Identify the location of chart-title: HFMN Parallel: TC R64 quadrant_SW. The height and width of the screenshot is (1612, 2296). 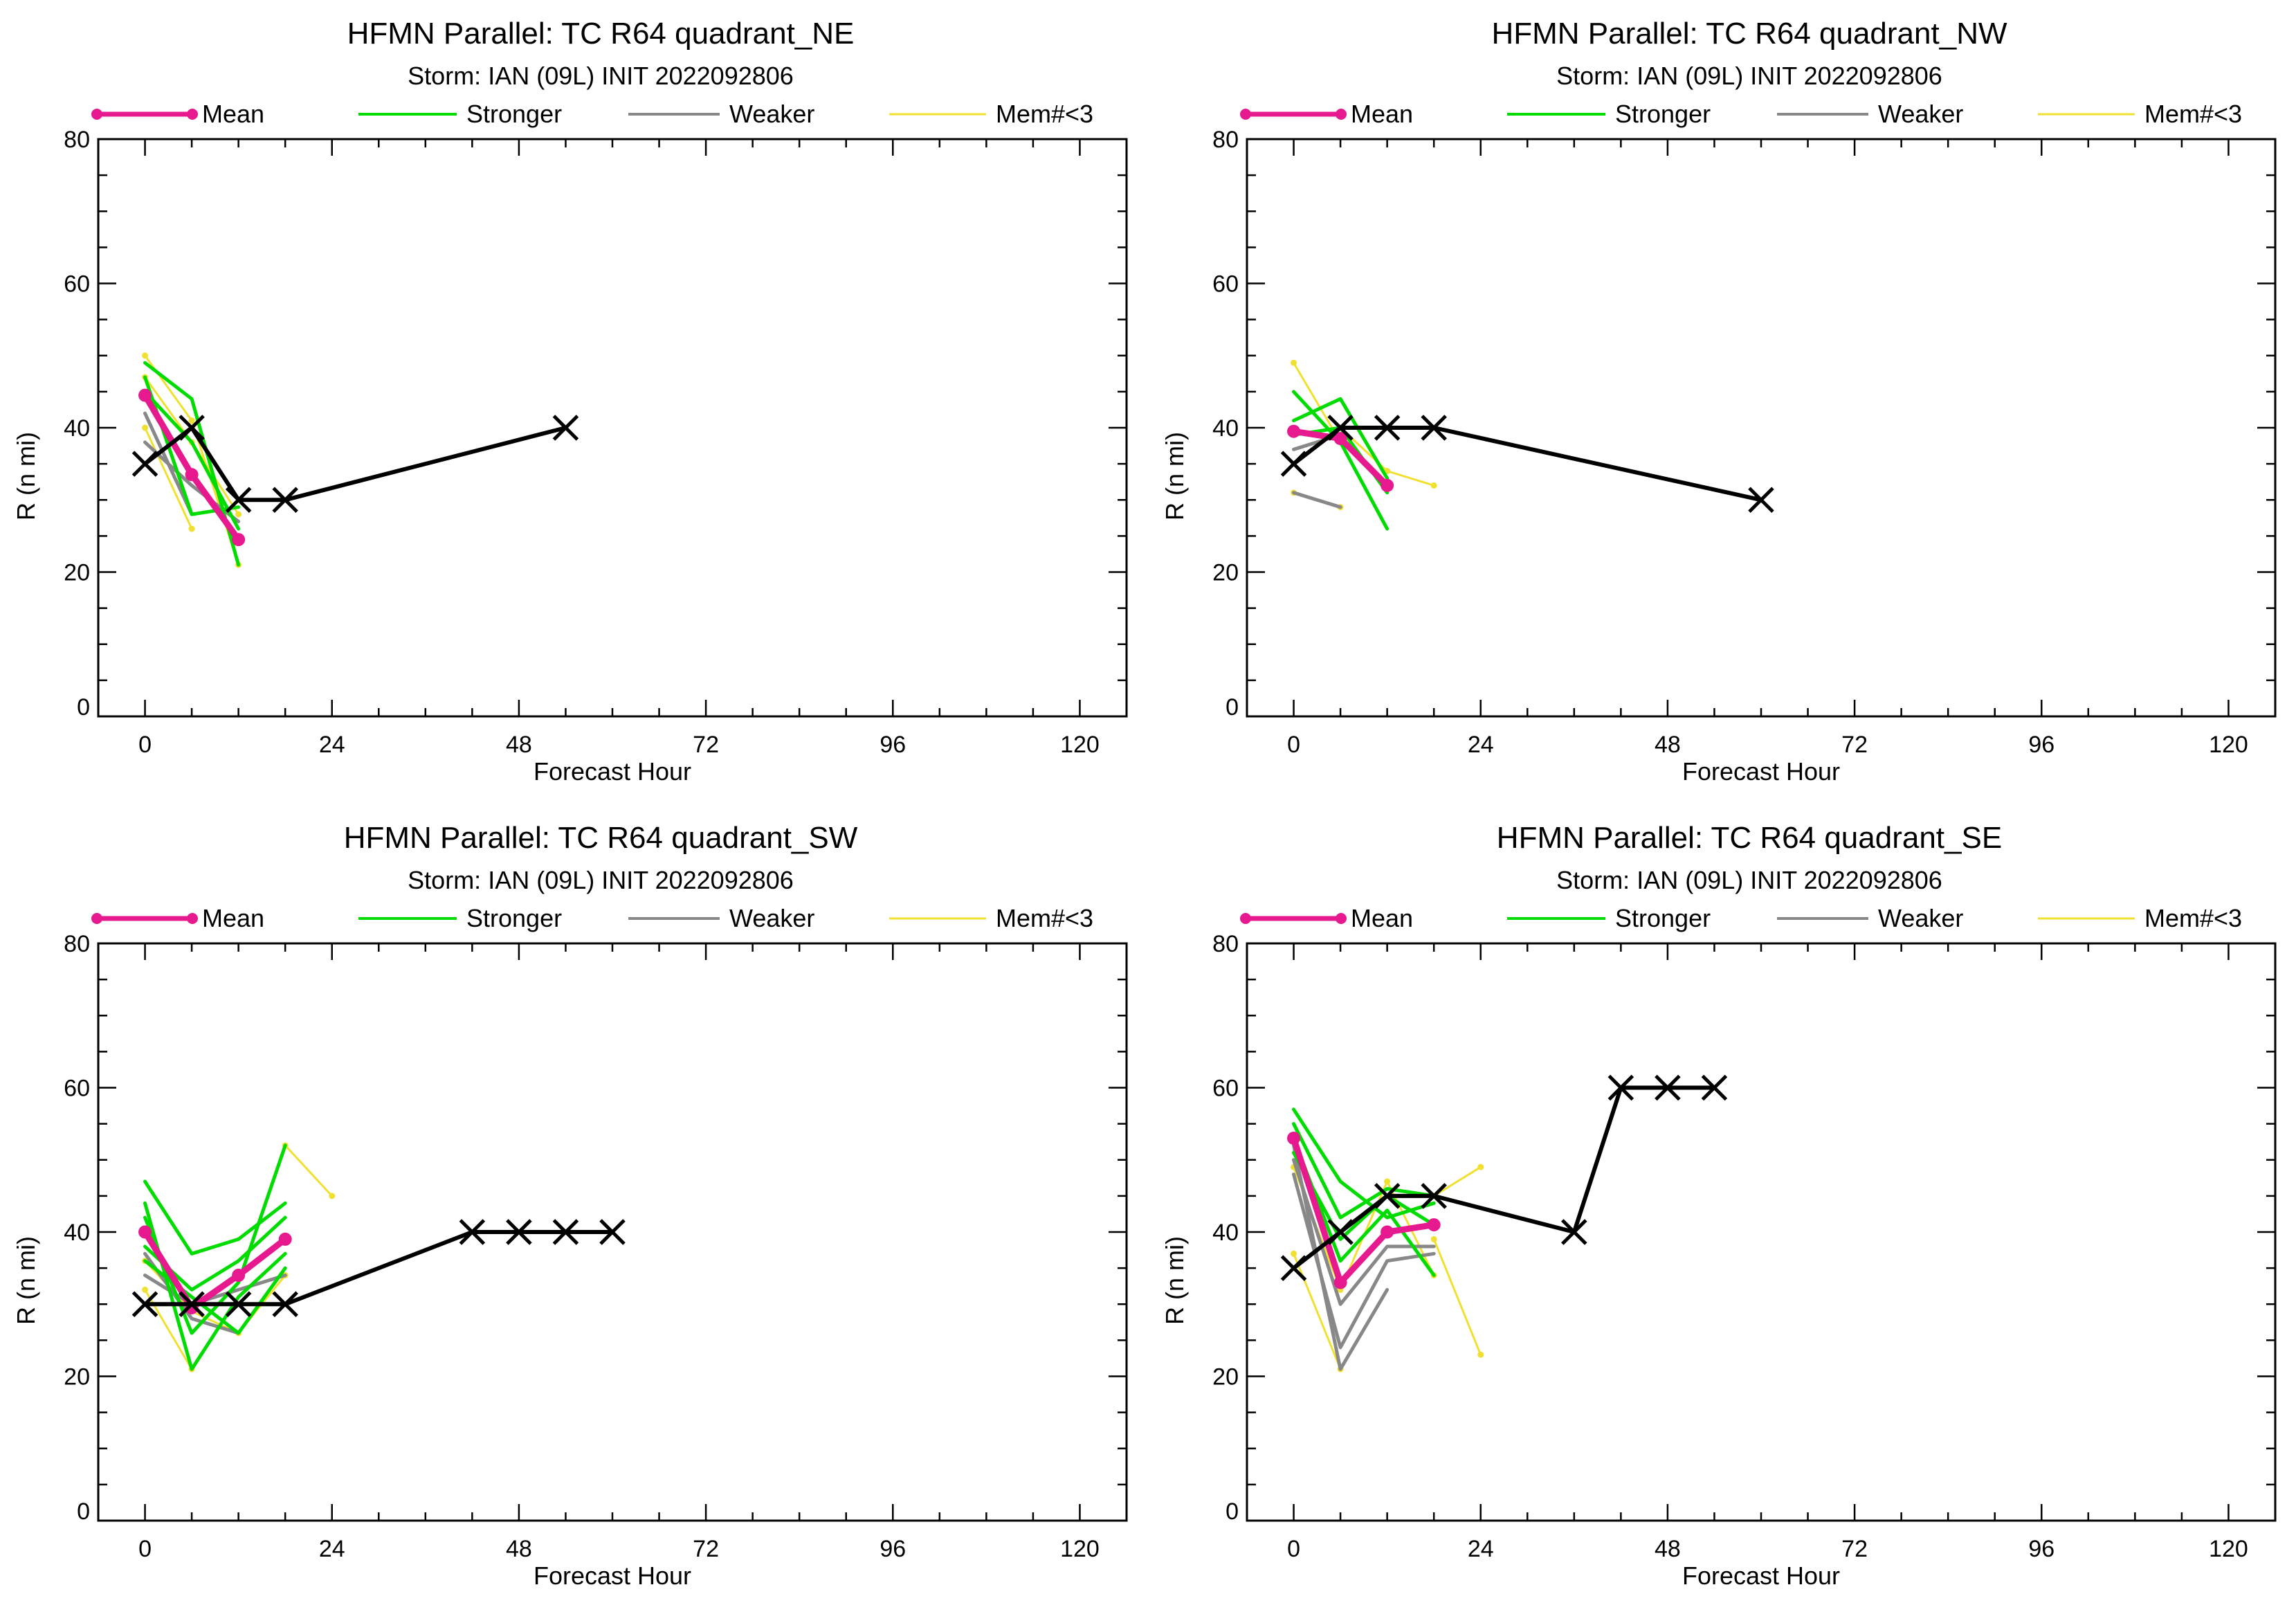
(601, 838).